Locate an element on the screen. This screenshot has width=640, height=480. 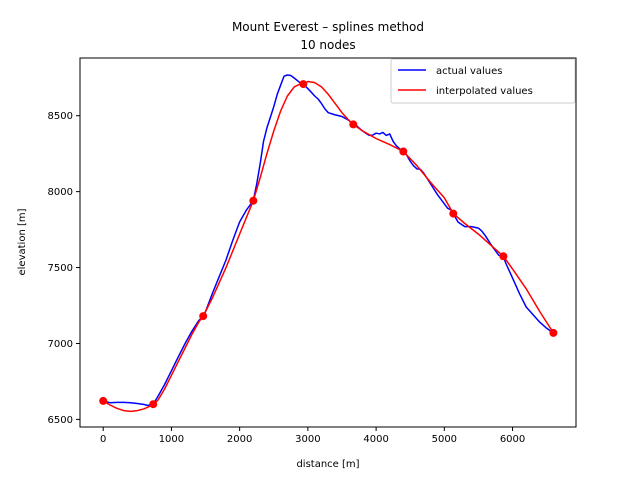
legend: actual values interpolated values is located at coordinates (483, 81).